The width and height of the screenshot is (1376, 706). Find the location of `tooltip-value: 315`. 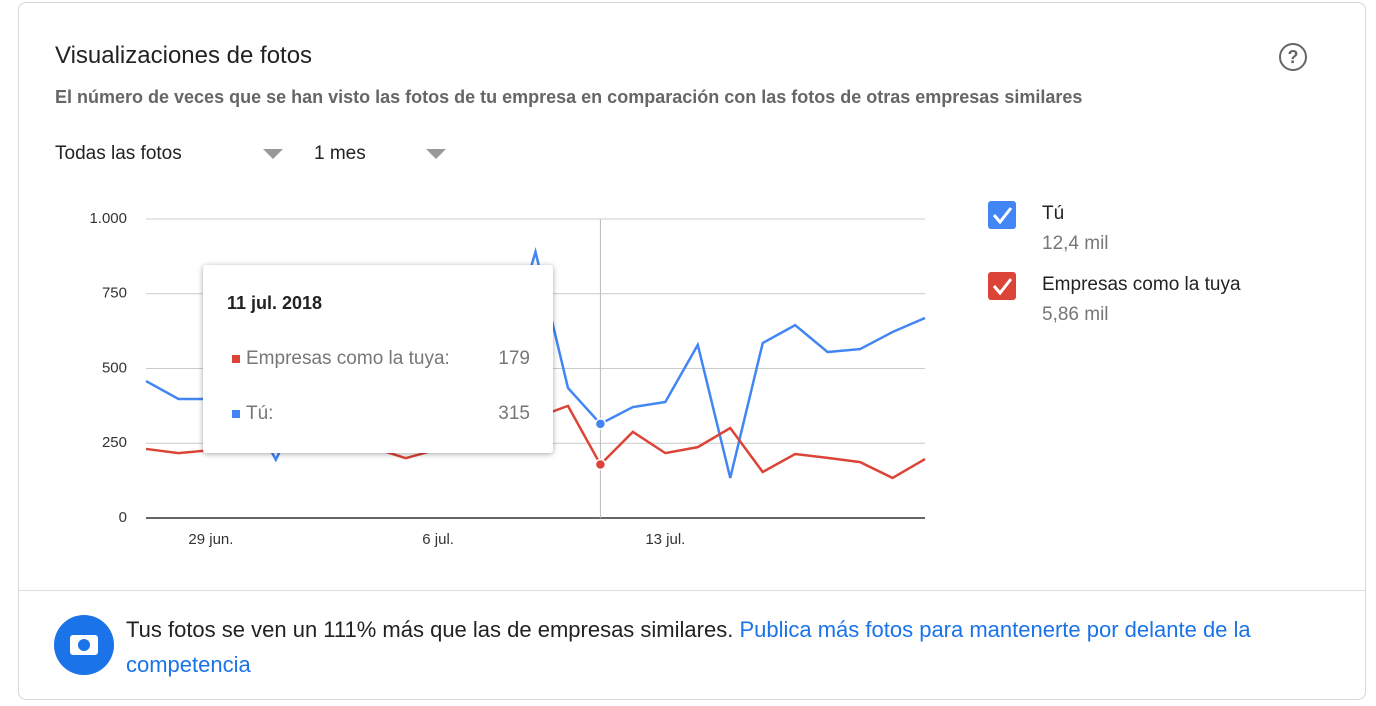

tooltip-value: 315 is located at coordinates (514, 413).